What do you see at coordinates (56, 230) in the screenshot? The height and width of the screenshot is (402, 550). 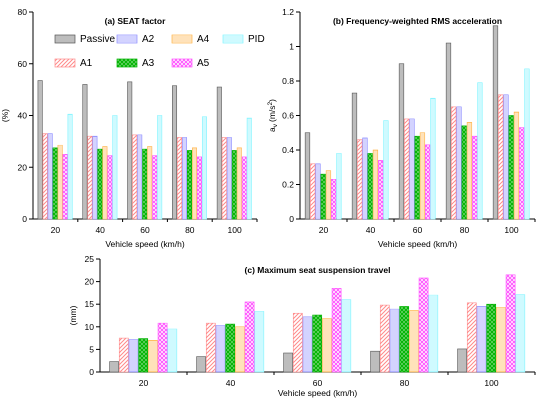 I see `x-tick-label: 20` at bounding box center [56, 230].